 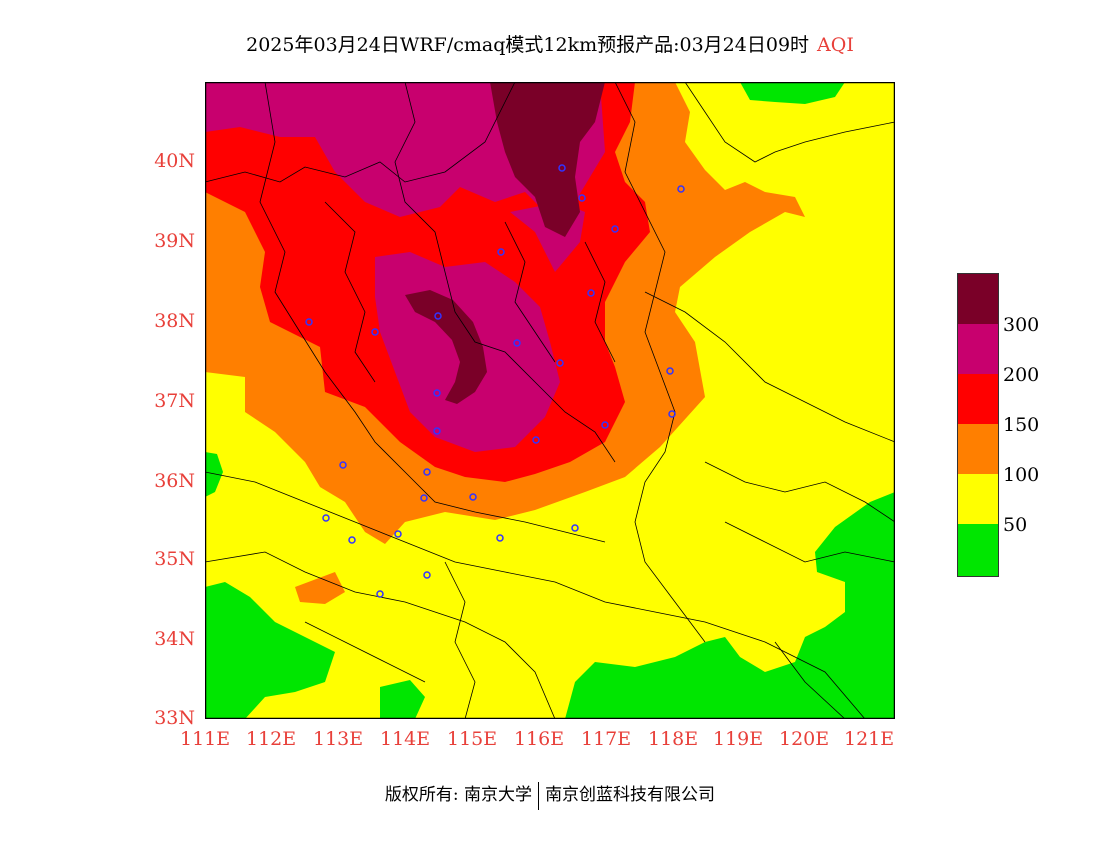 What do you see at coordinates (174, 639) in the screenshot?
I see `lat-label-34n: 34N` at bounding box center [174, 639].